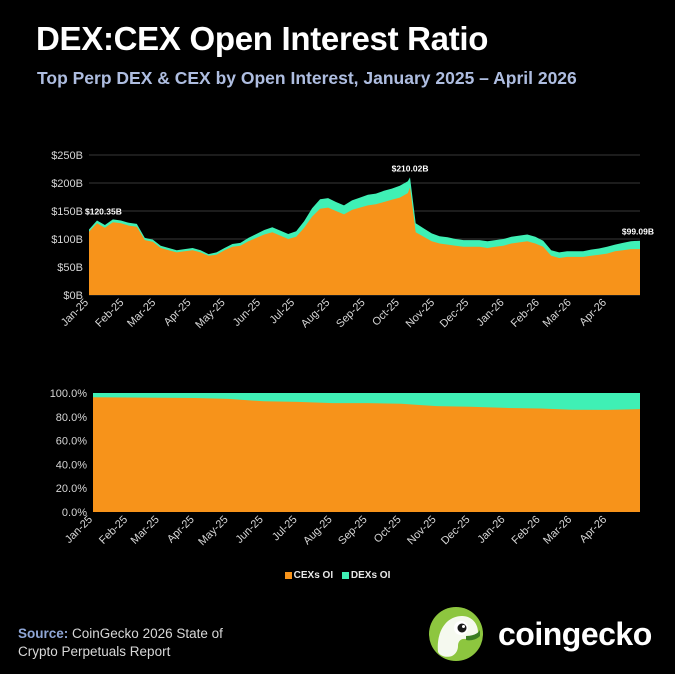  Describe the element at coordinates (638, 232) in the screenshot. I see `data-label: $99.09B` at that location.